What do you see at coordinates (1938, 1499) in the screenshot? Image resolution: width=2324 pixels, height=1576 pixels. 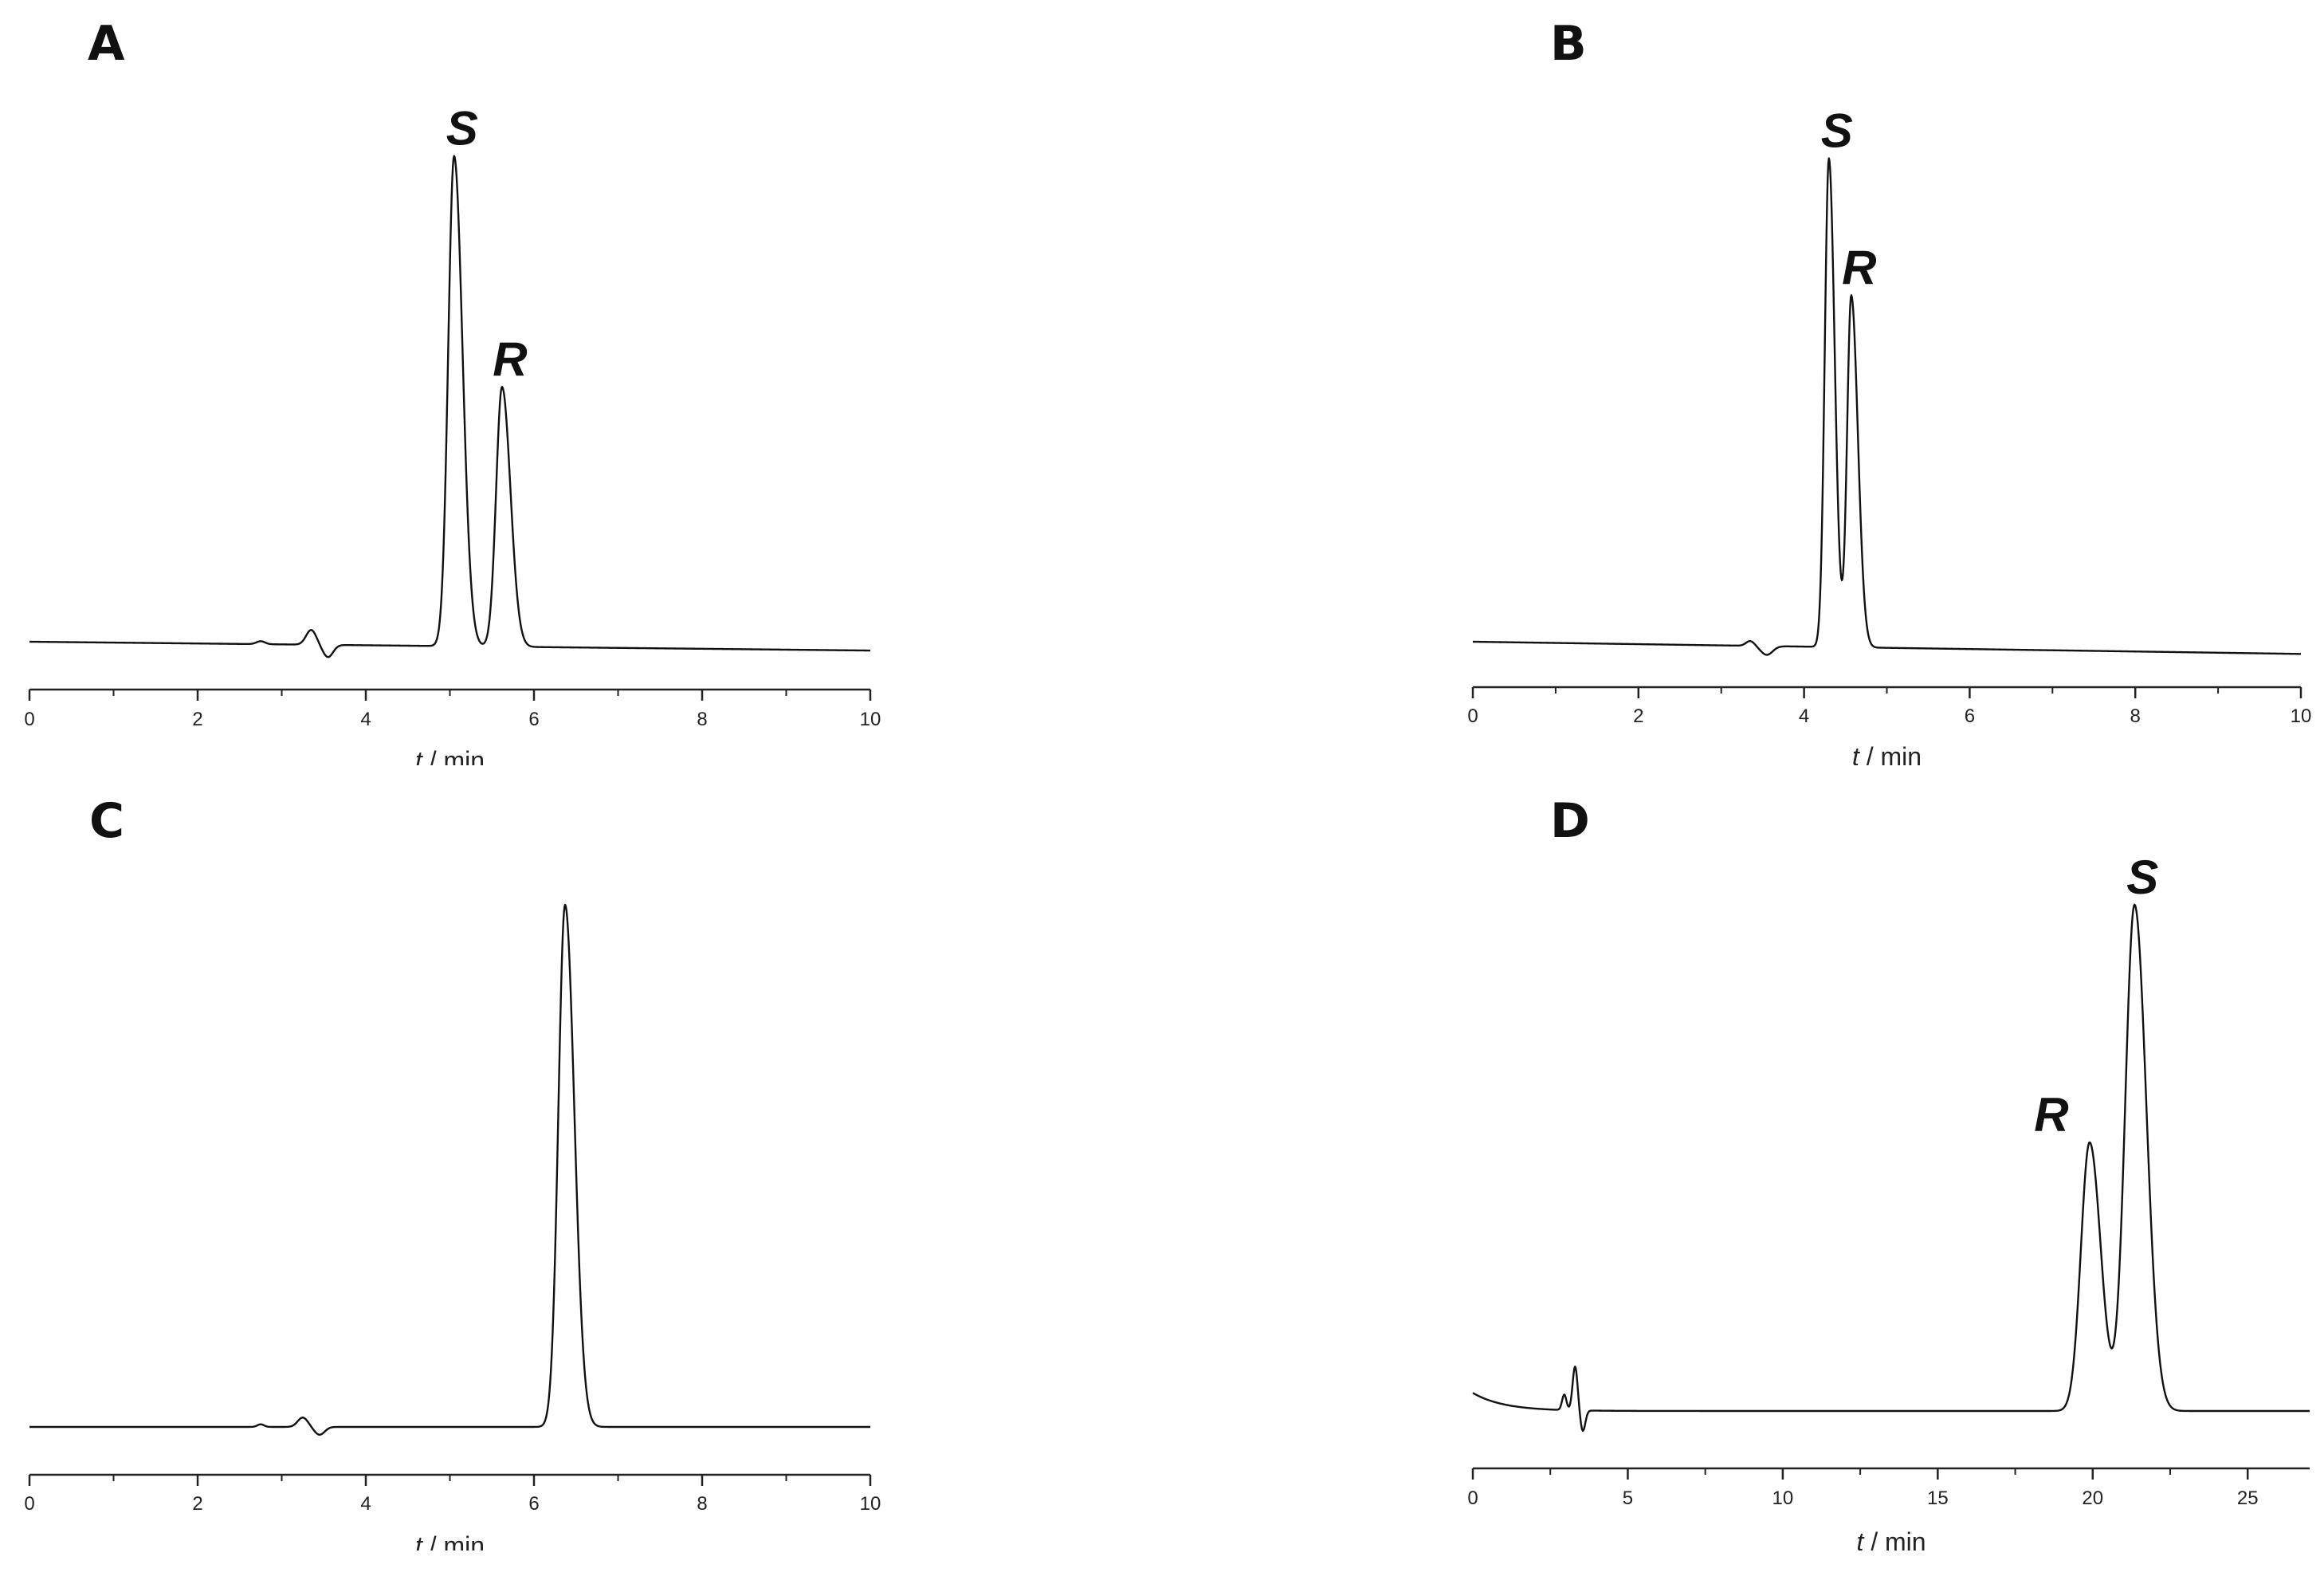 I see `x-tick-label: 15` at bounding box center [1938, 1499].